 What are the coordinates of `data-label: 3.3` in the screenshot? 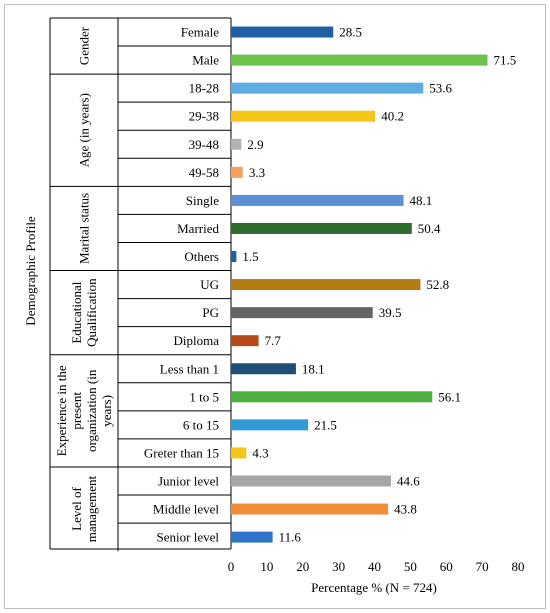 It's located at (257, 172).